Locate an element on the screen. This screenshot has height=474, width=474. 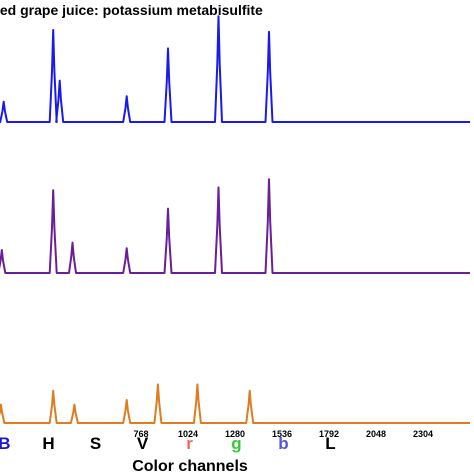
series-3-line is located at coordinates (235, 403).